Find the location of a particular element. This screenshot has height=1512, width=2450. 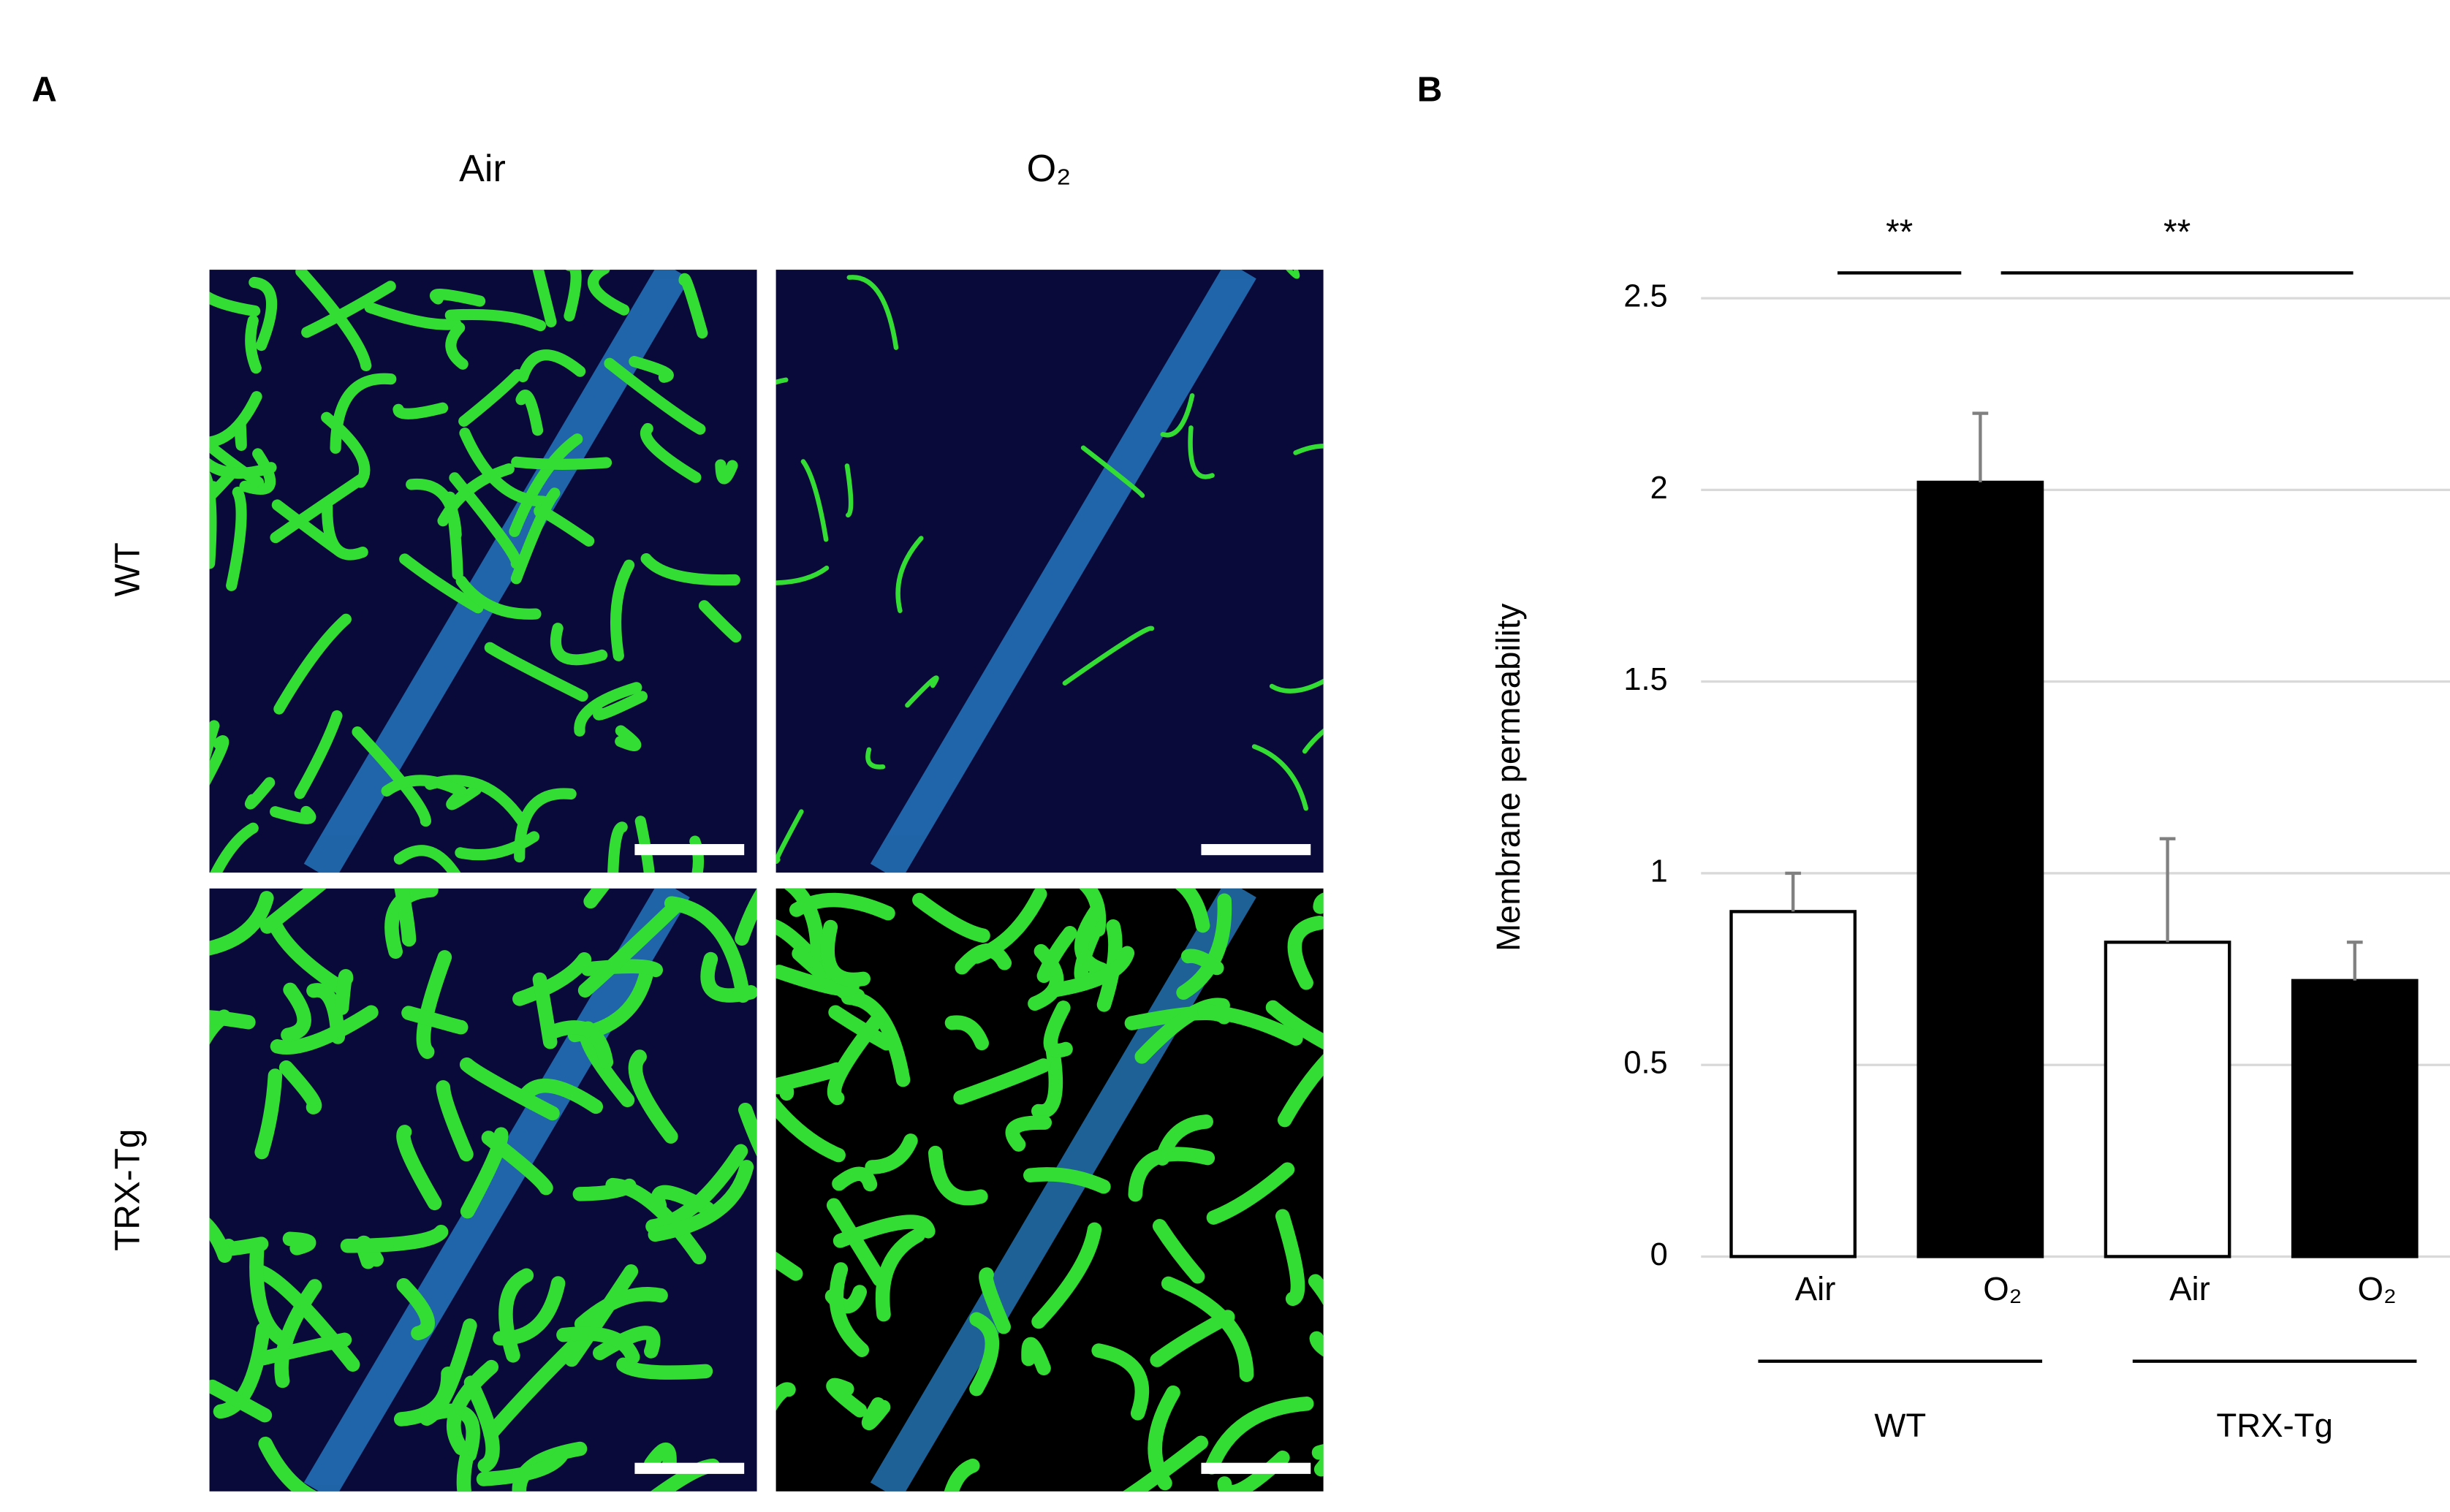

significance-label: ** is located at coordinates (1900, 233).